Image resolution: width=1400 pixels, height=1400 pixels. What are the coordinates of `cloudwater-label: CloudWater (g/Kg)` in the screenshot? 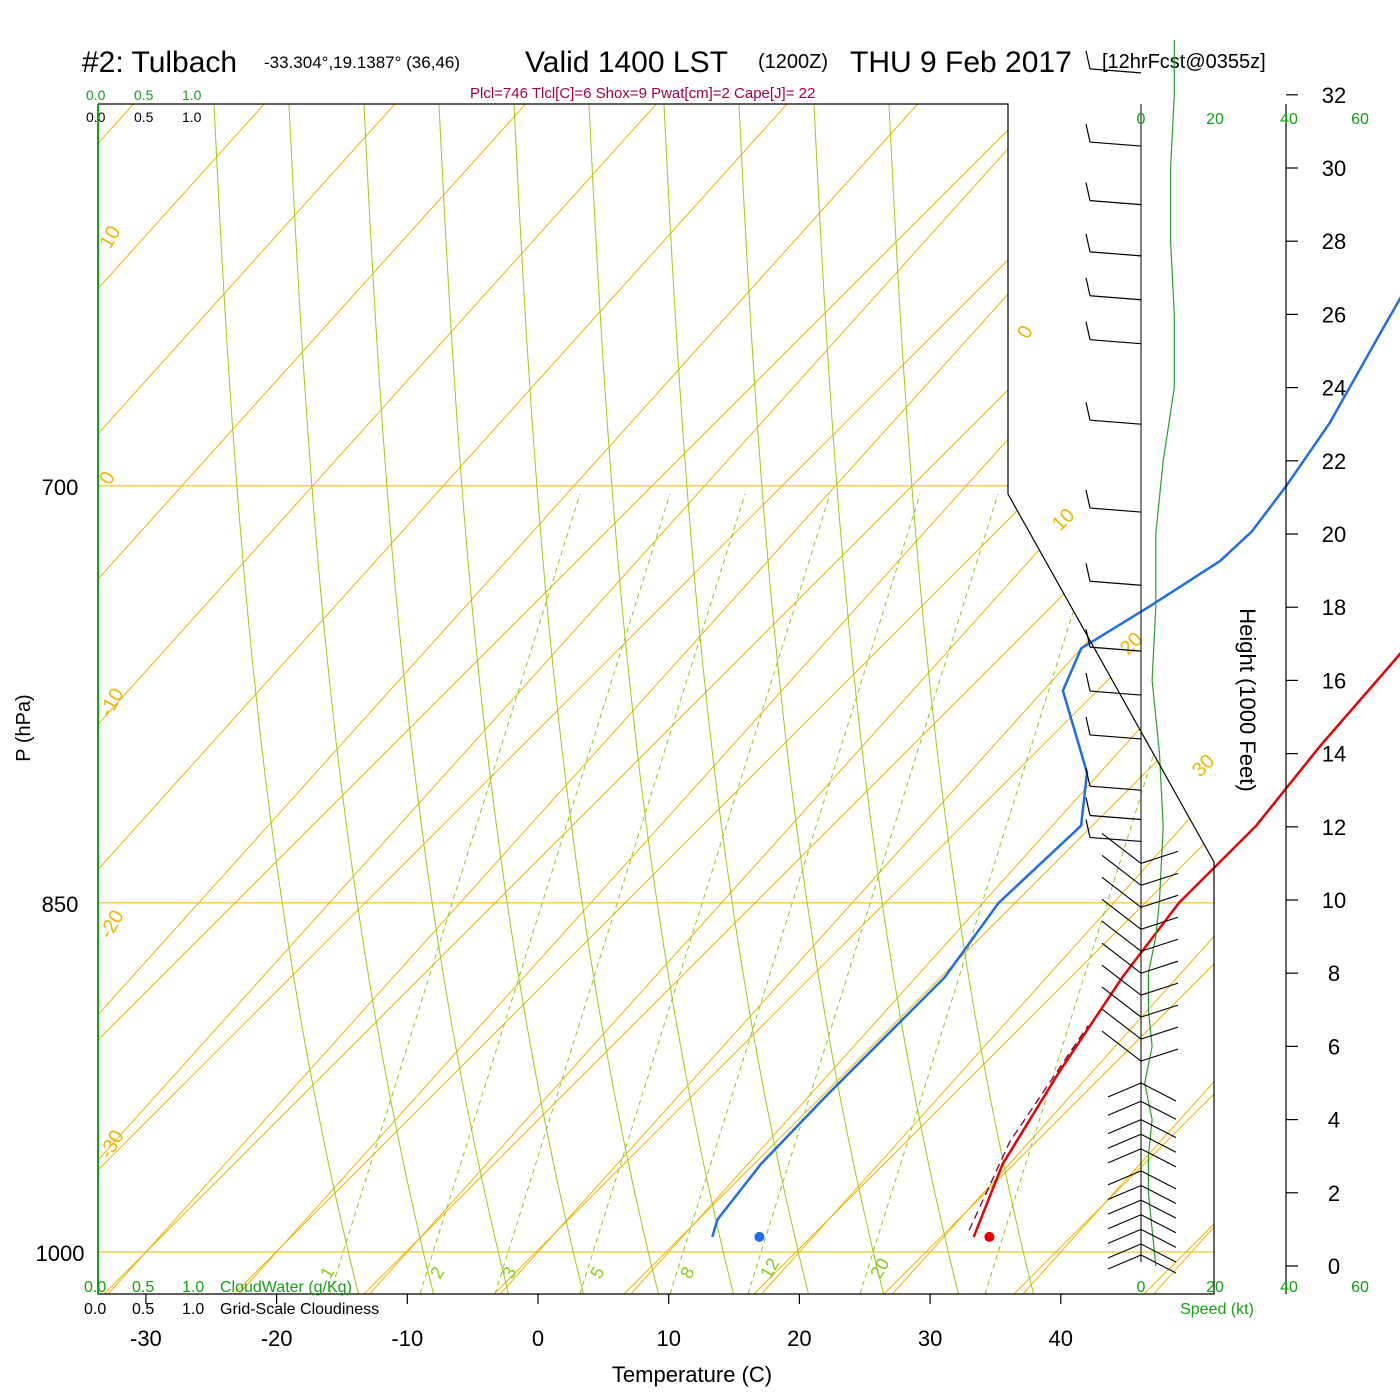 It's located at (286, 1287).